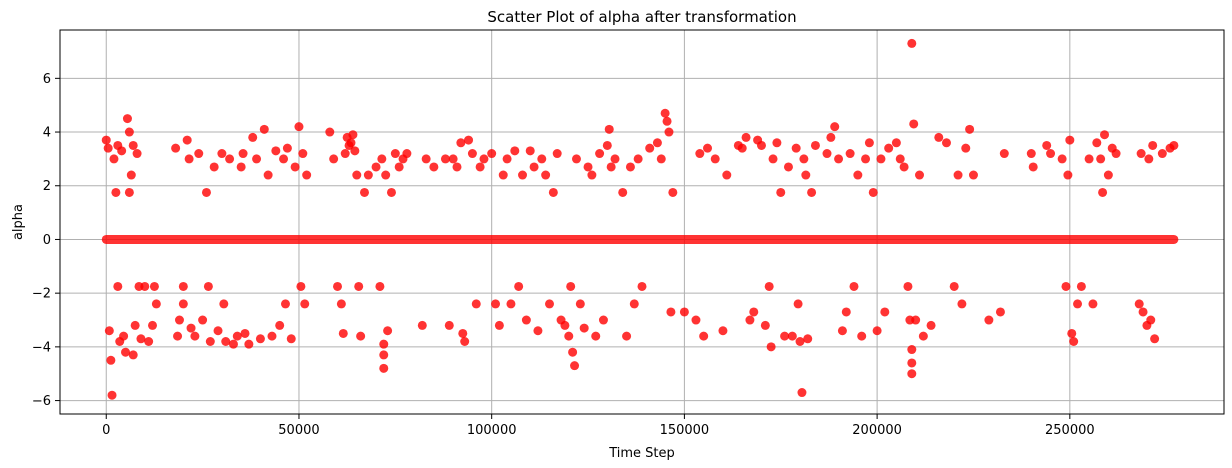 The width and height of the screenshot is (1232, 468). I want to click on y-tick-label: −4, so click(41, 347).